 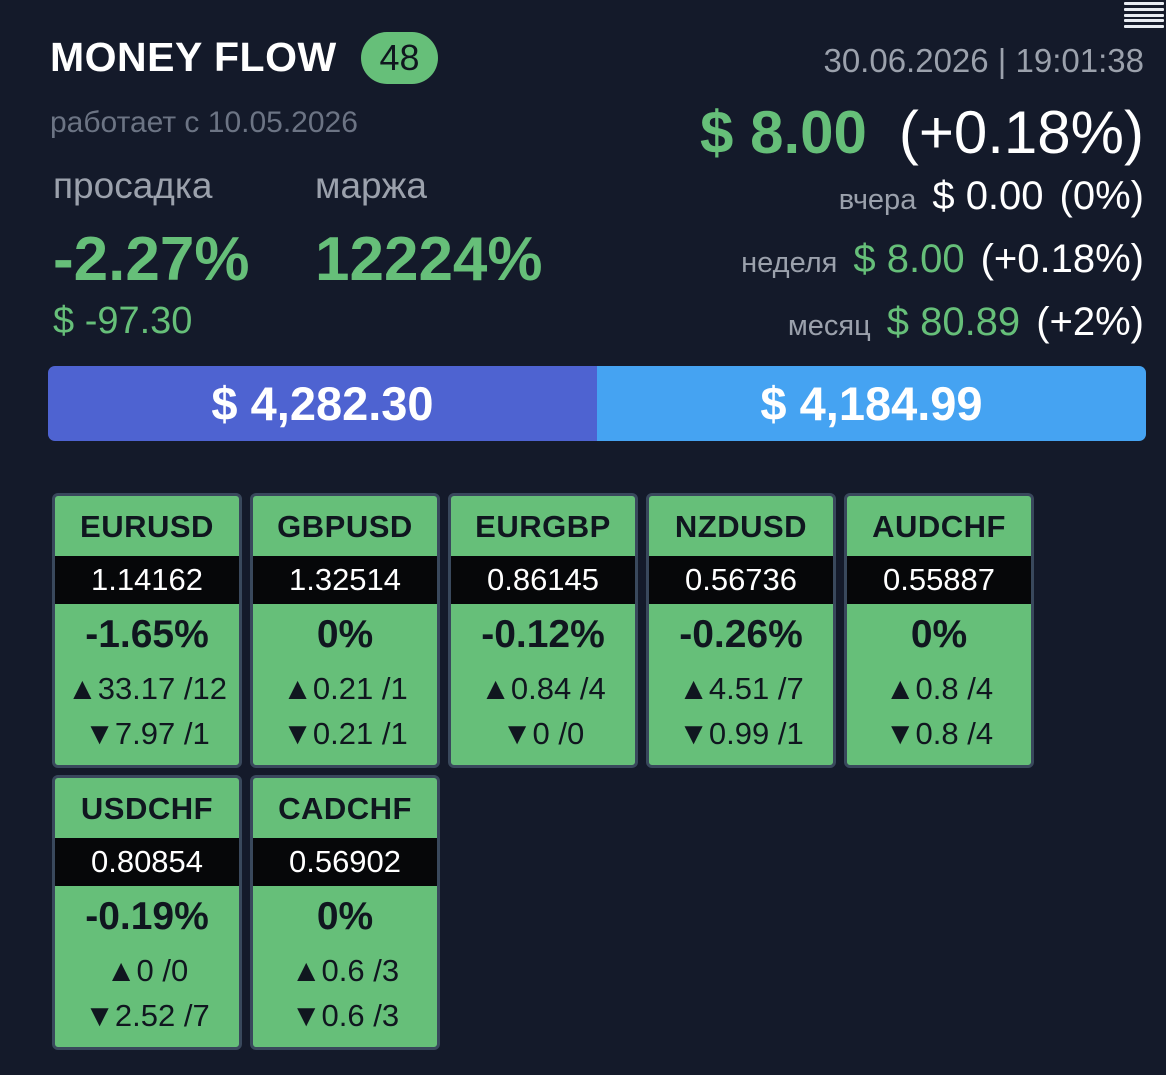 I want to click on yesterday-label: вчера, so click(x=877, y=200).